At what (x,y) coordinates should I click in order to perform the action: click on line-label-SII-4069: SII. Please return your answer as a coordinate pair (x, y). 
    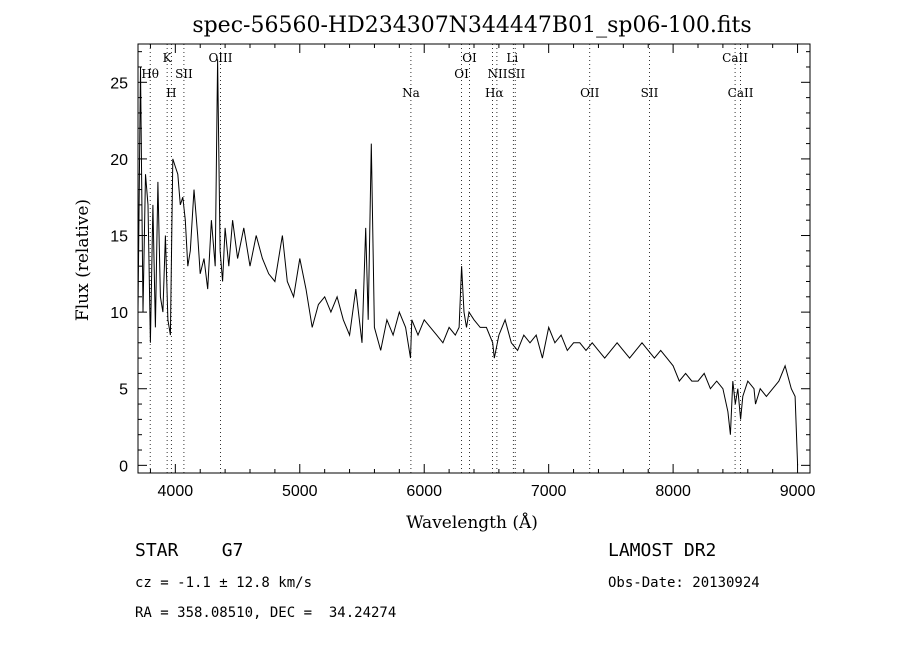
    Looking at the image, I should click on (184, 74).